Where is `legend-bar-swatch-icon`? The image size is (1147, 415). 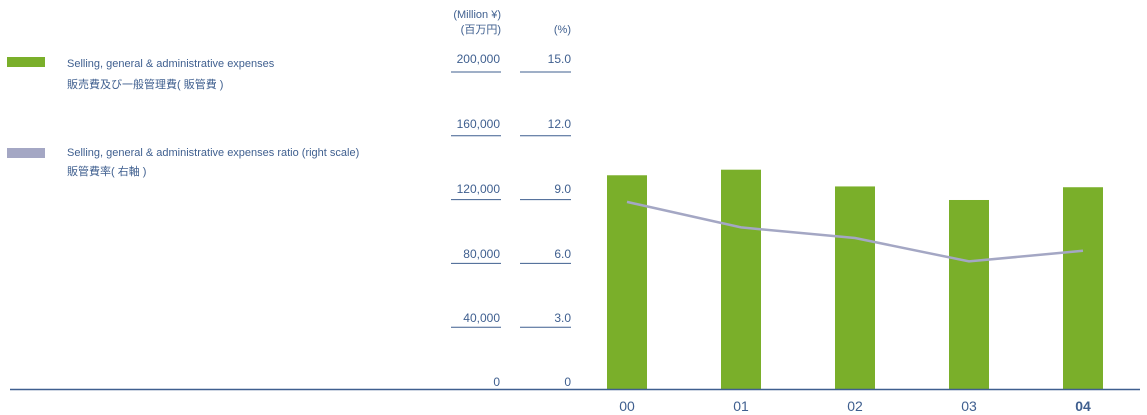
legend-bar-swatch-icon is located at coordinates (26, 62).